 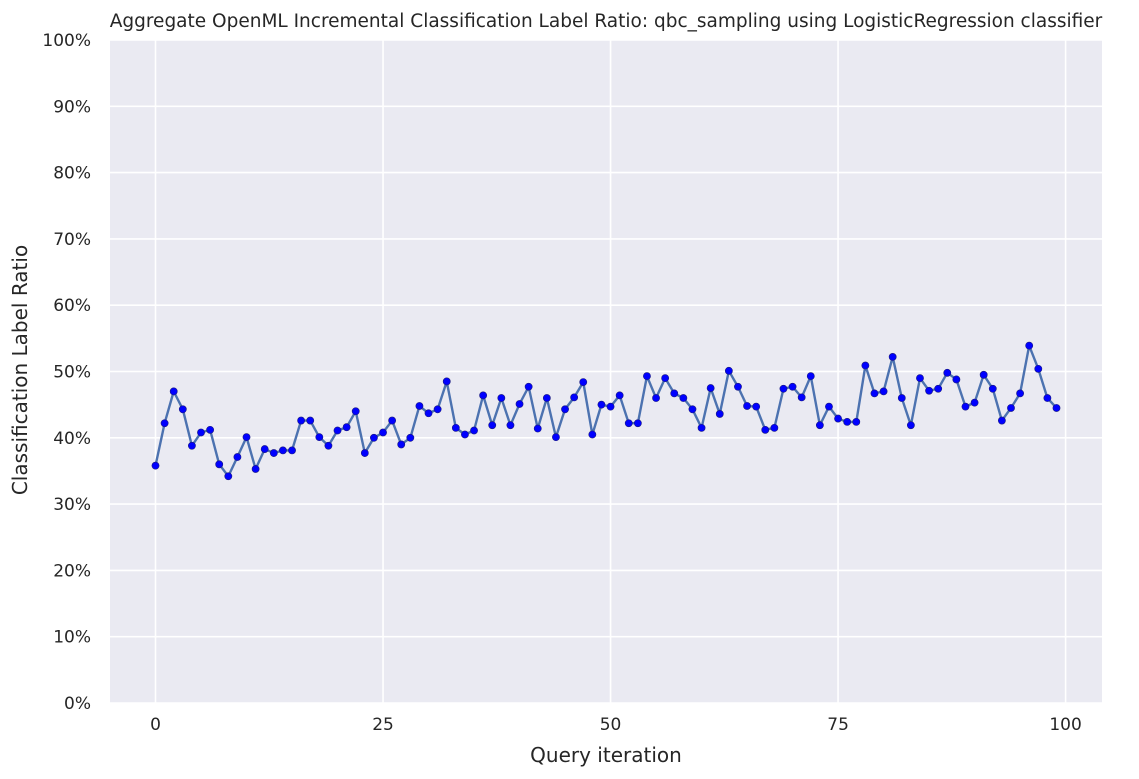 What do you see at coordinates (72, 174) in the screenshot?
I see `y-tick-label: 80%` at bounding box center [72, 174].